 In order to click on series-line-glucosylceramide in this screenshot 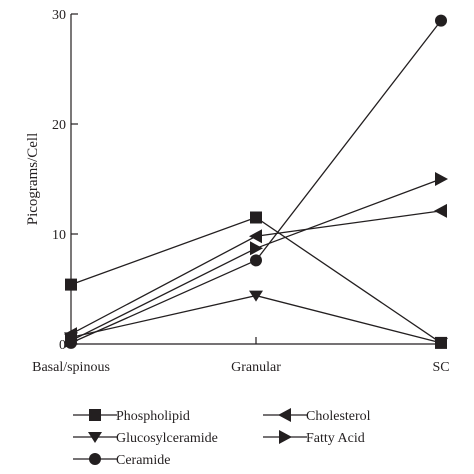, I will do `click(256, 319)`.